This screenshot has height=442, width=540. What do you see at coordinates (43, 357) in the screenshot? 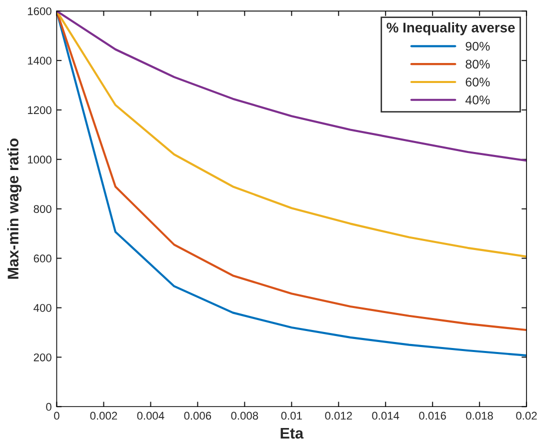
I see `y-tick-label: 200` at bounding box center [43, 357].